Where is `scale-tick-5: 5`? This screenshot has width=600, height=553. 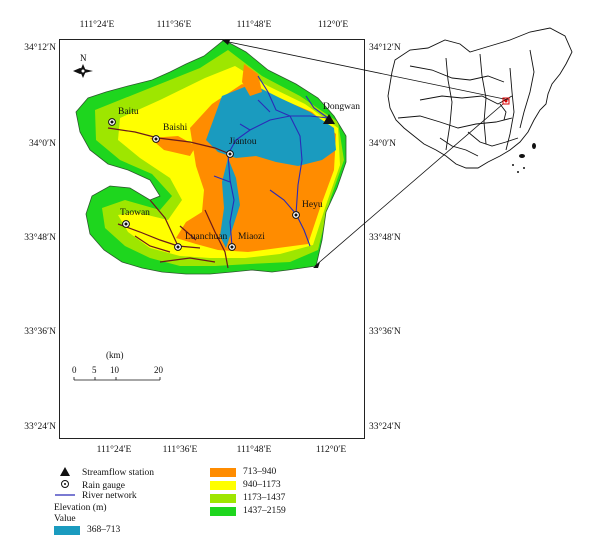 scale-tick-5: 5 is located at coordinates (94, 370).